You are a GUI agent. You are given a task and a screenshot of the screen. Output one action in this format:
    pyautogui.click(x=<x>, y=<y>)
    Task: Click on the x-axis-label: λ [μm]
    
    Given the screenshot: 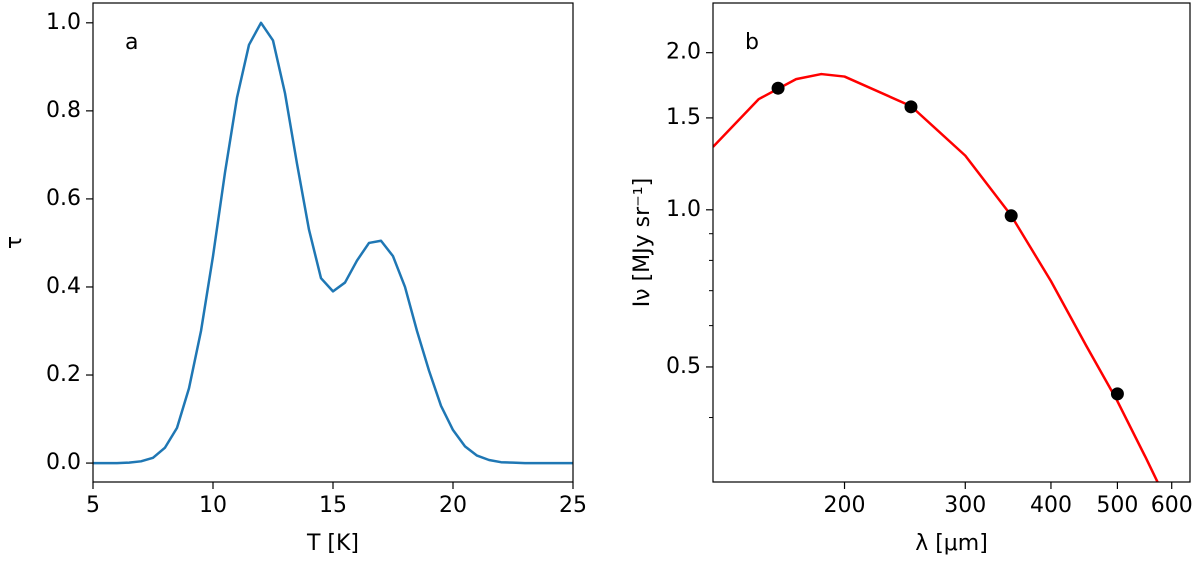 What is the action you would take?
    pyautogui.click(x=951, y=543)
    